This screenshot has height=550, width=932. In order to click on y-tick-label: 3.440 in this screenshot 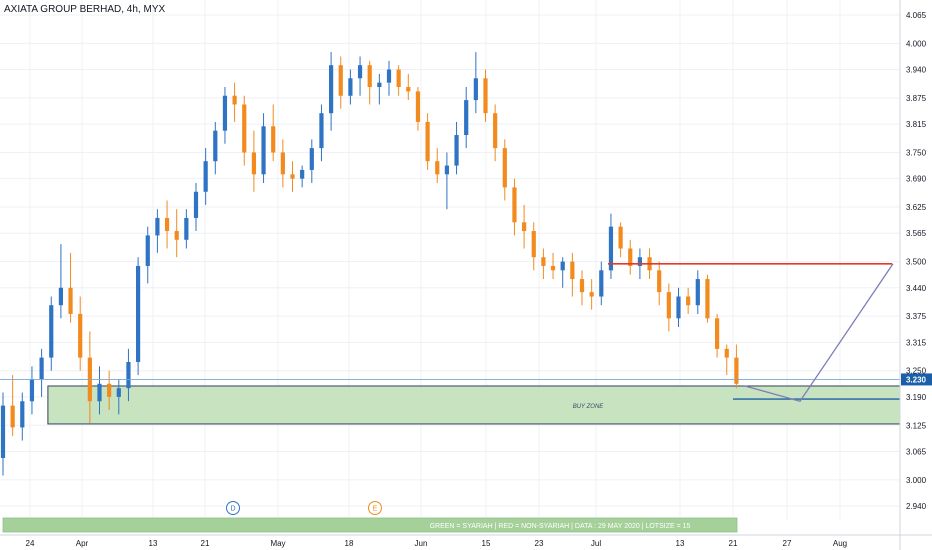, I will do `click(916, 288)`.